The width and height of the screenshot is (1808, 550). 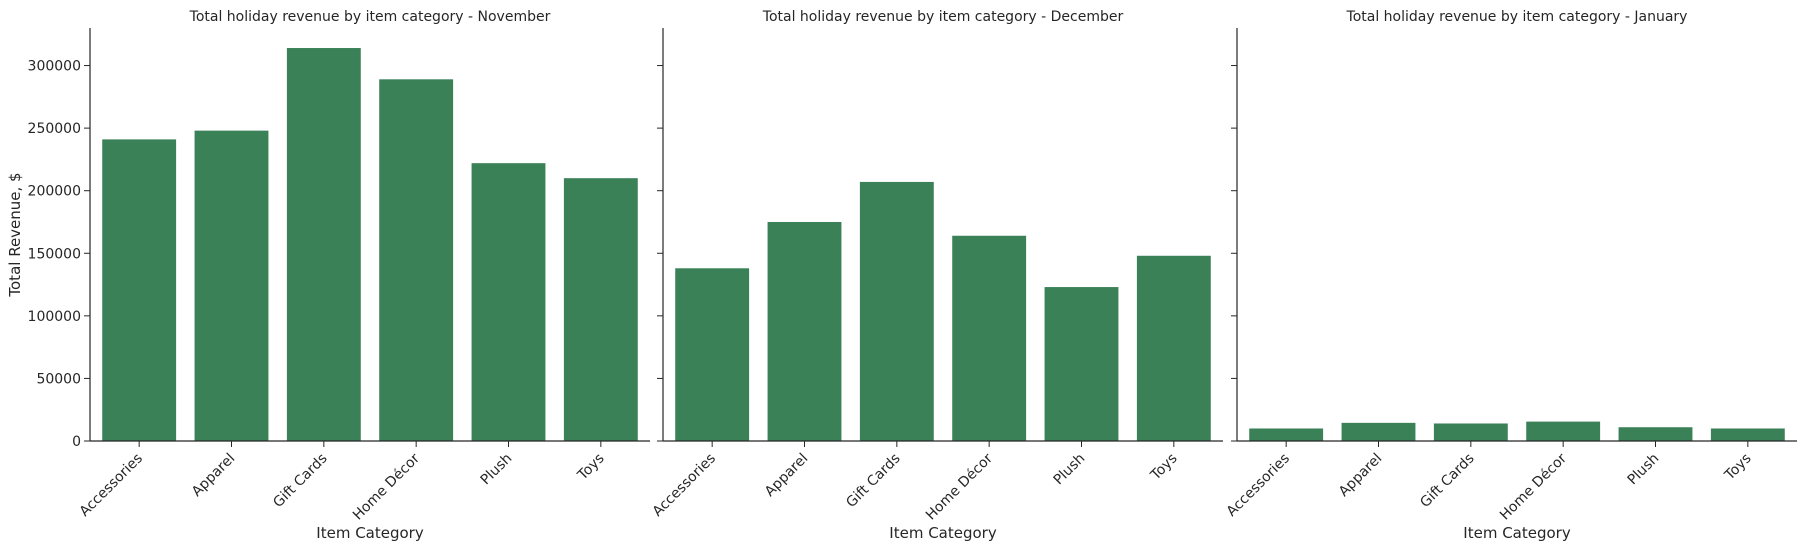 What do you see at coordinates (15, 234) in the screenshot?
I see `y-axis-label: Total Revenue, $` at bounding box center [15, 234].